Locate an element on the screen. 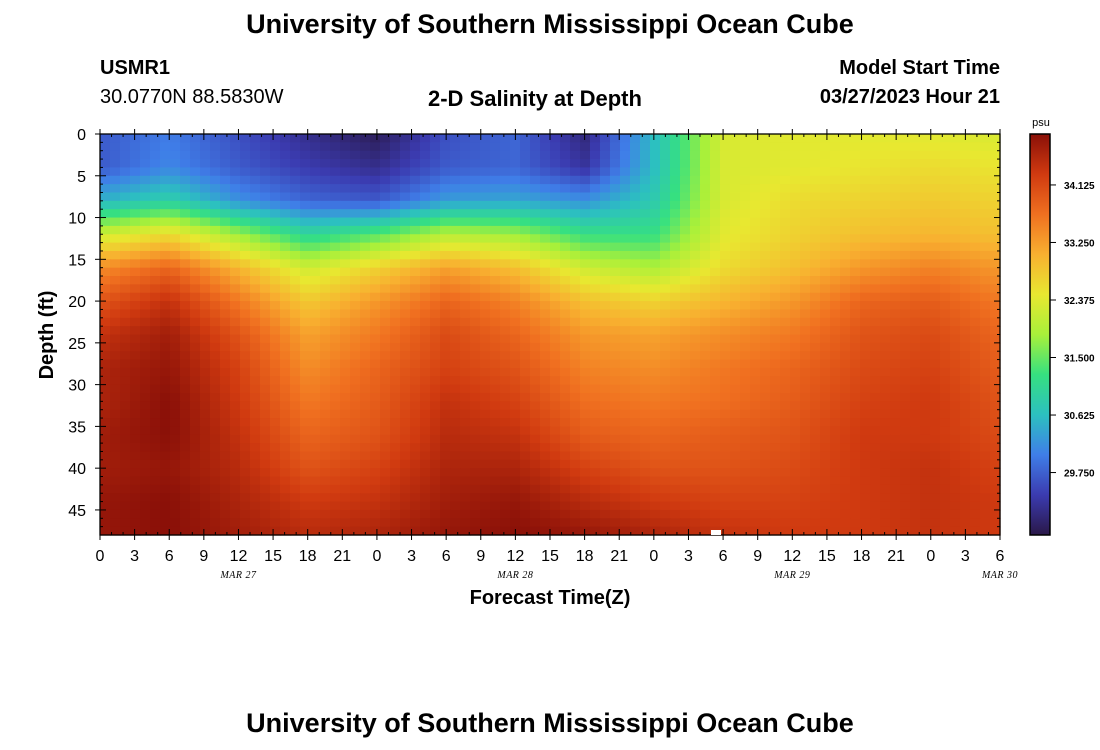  y-tick-label: 0 is located at coordinates (81, 135).